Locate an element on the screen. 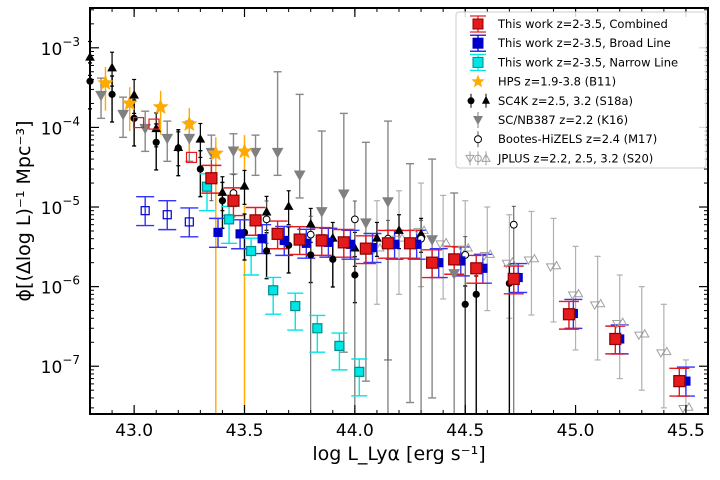 This screenshot has height=480, width=720. x-axis-label: log L_Lyα [erg s⁻¹] is located at coordinates (398, 454).